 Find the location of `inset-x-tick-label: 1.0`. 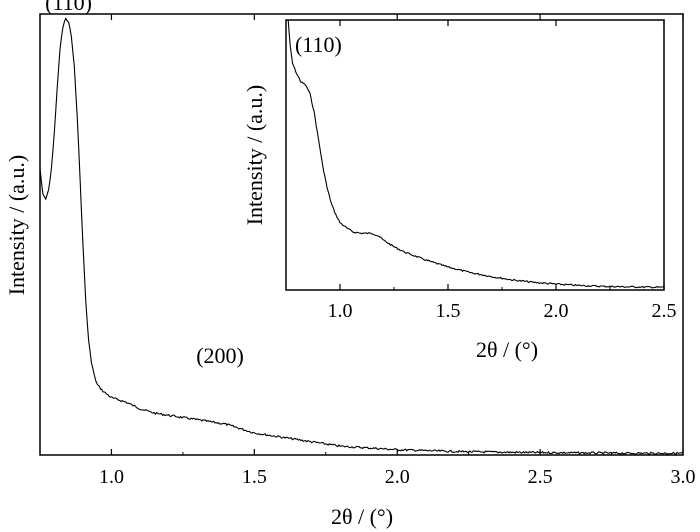

inset-x-tick-label: 1.0 is located at coordinates (340, 311).